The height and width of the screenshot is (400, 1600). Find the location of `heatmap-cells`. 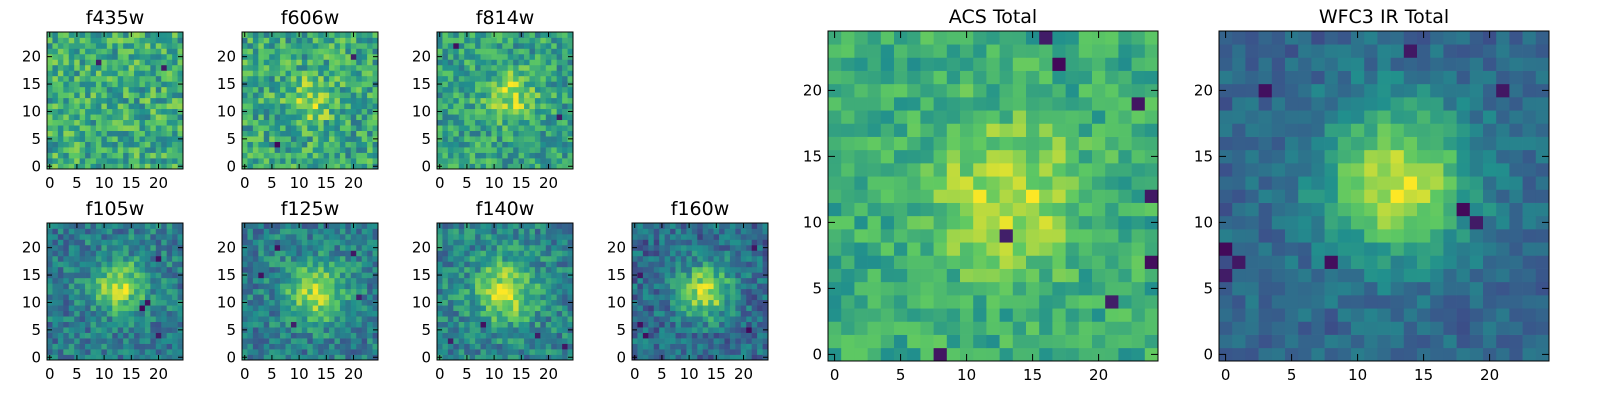

heatmap-cells is located at coordinates (115, 101).